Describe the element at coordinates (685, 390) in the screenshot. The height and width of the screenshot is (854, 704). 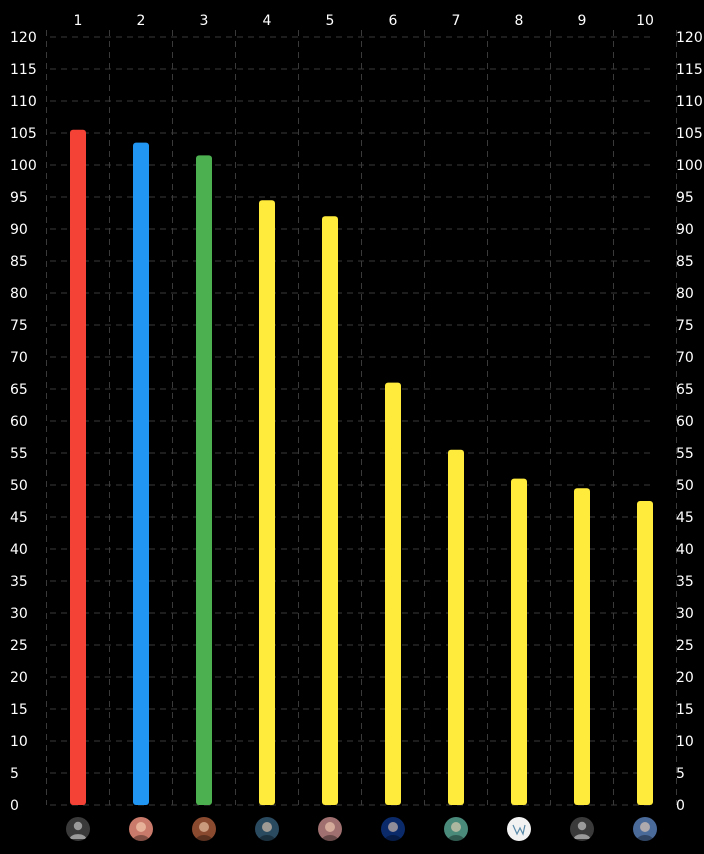
I see `y-tick-right: 65` at that location.